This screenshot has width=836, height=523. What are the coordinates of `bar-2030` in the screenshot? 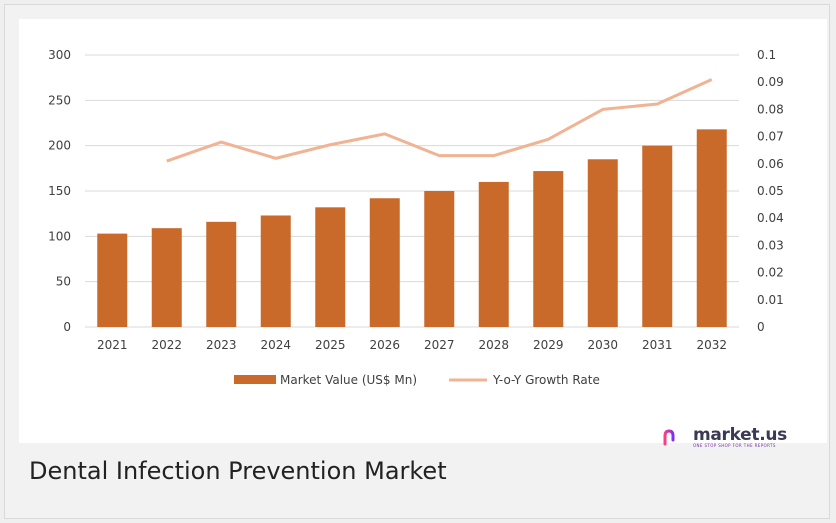 It's located at (602, 243).